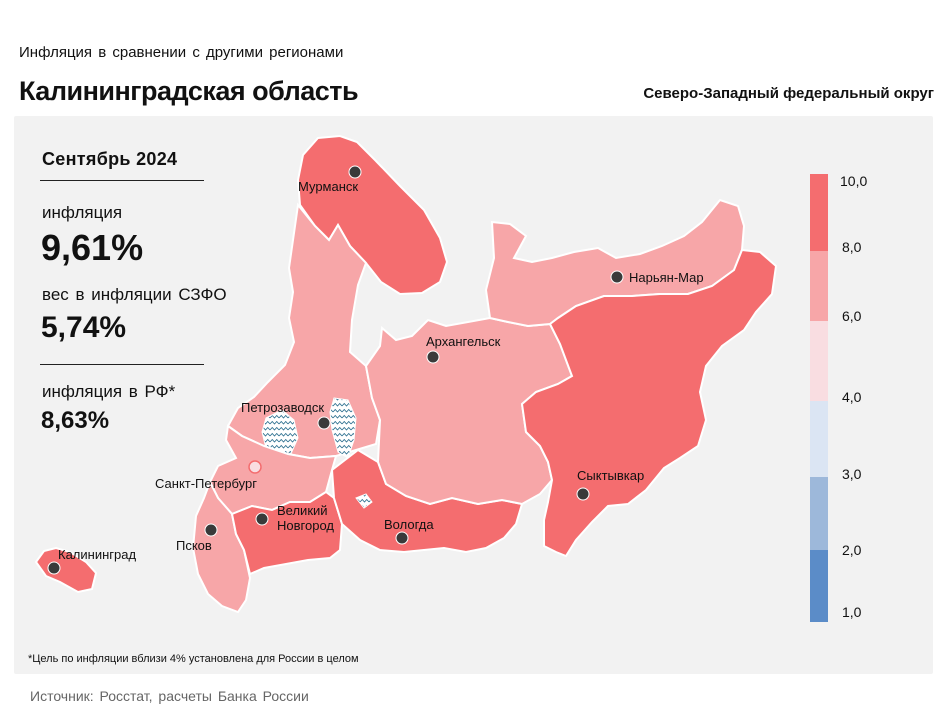  I want to click on divider-bottom, so click(122, 364).